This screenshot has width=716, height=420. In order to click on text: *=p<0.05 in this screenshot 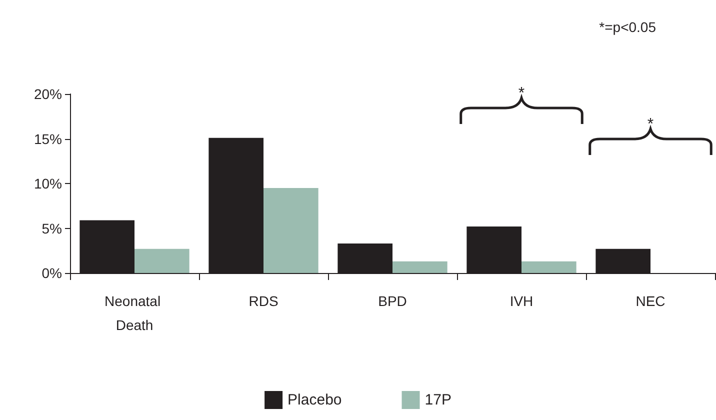, I will do `click(627, 27)`.